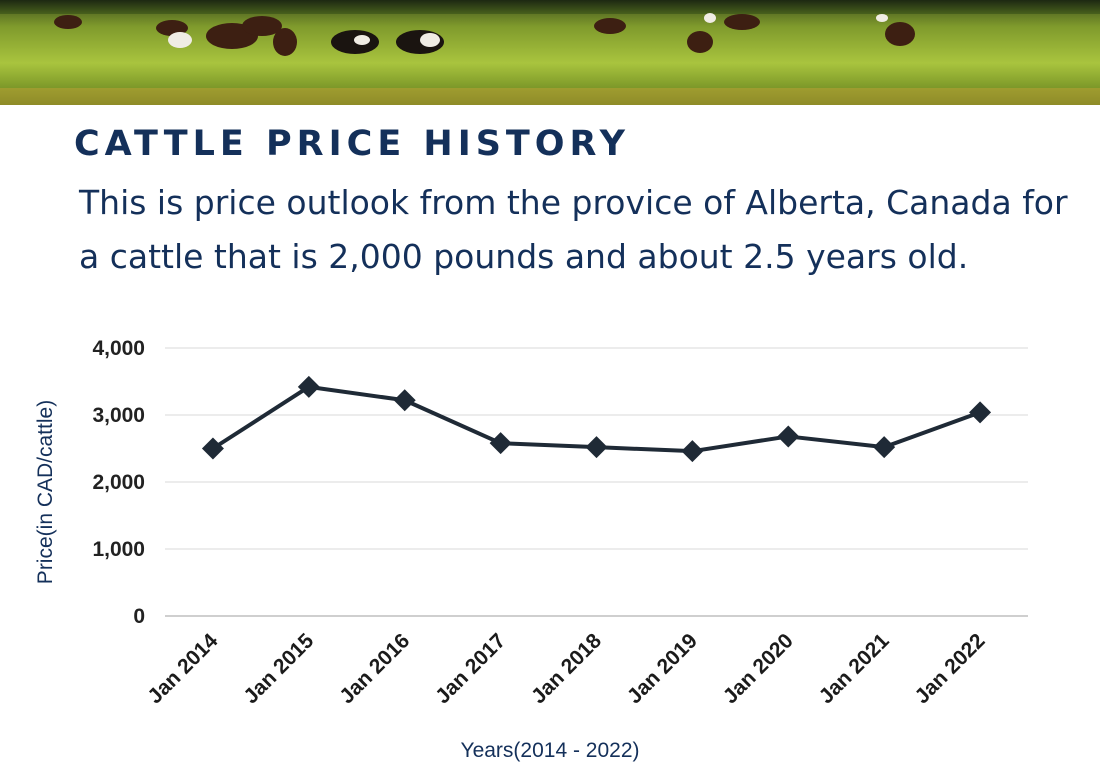  Describe the element at coordinates (470, 668) in the screenshot. I see `x-tick-label: Jan 2017` at that location.